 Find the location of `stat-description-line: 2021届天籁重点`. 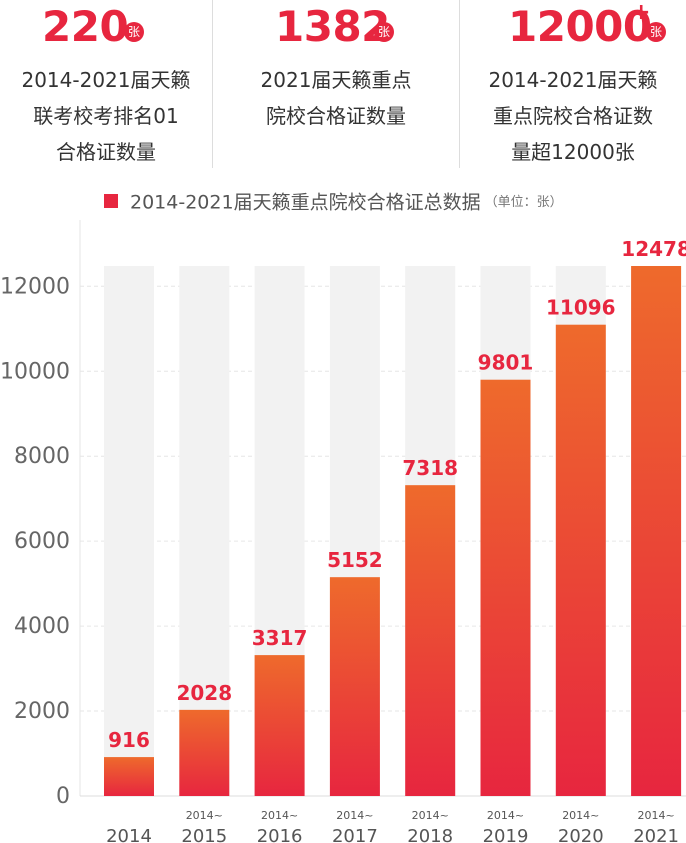

stat-description-line: 2021届天籁重点 is located at coordinates (336, 80).